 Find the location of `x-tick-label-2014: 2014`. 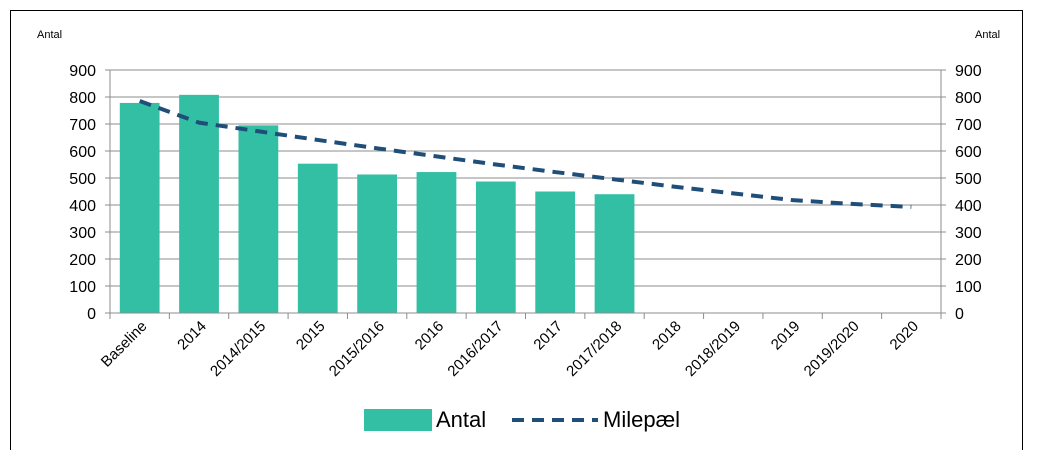

x-tick-label-2014: 2014 is located at coordinates (192, 336).